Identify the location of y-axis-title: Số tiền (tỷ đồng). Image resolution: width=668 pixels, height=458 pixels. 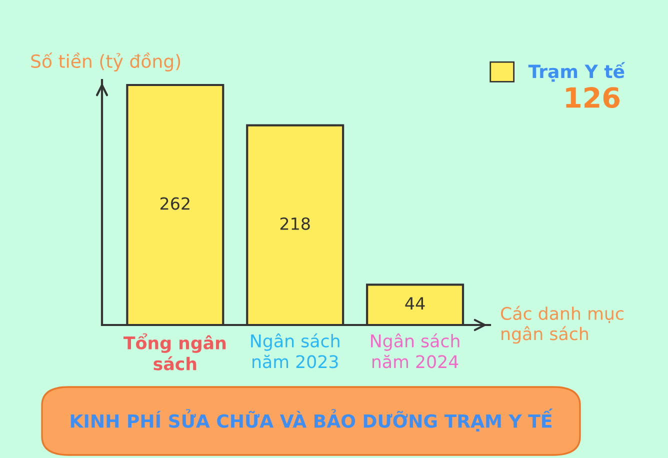
(105, 62).